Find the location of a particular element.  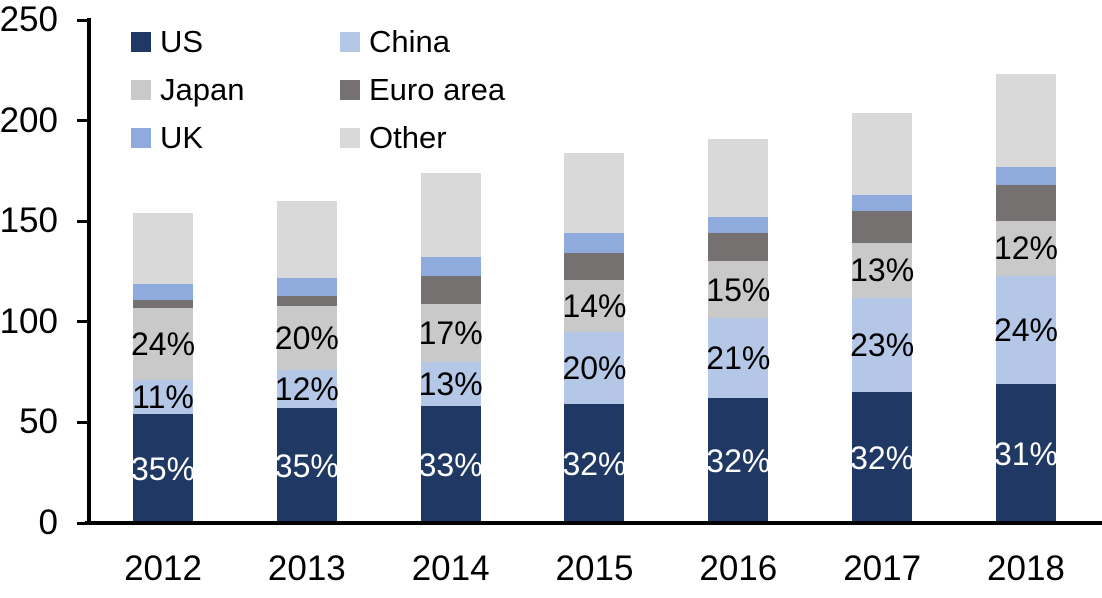

y-axis-line is located at coordinates (89, 271).